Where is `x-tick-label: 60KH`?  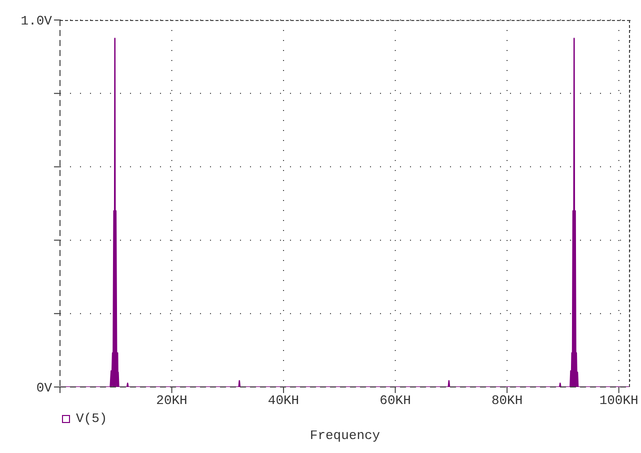
x-tick-label: 60KH is located at coordinates (395, 400).